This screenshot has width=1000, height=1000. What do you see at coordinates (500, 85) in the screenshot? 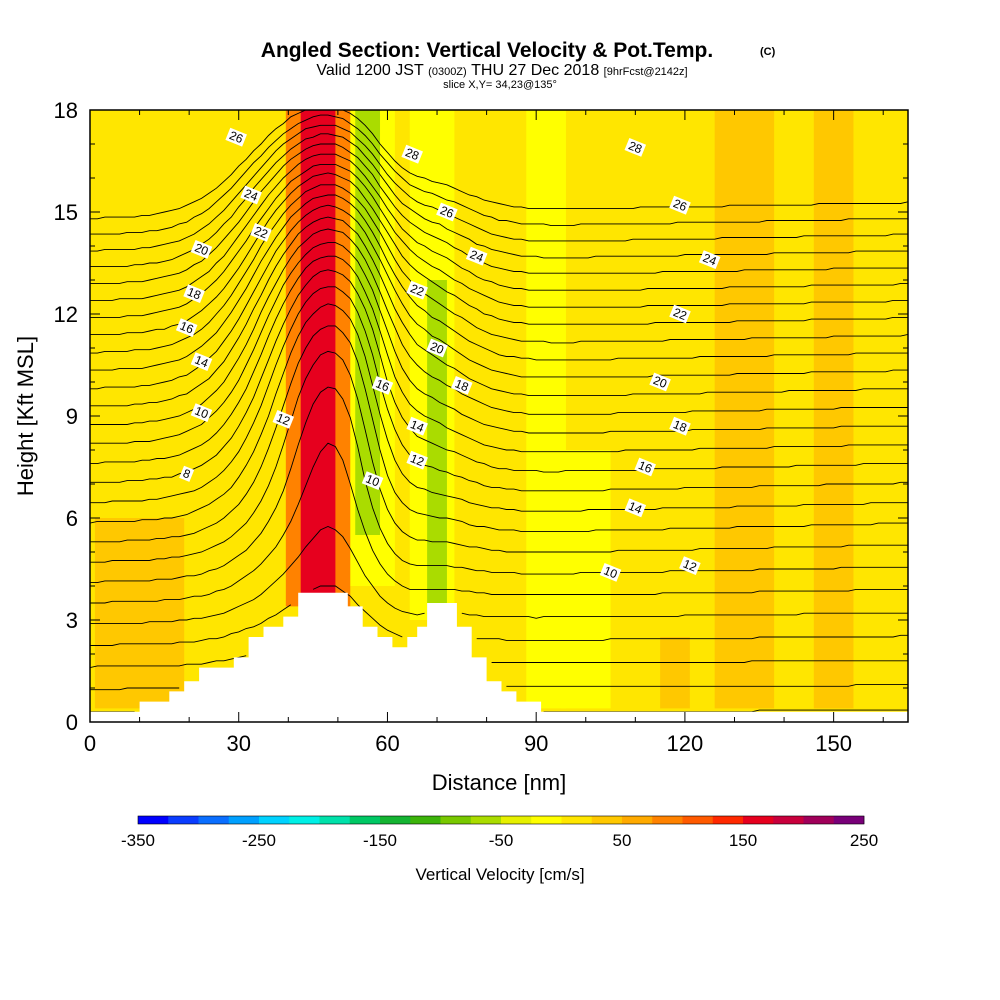
I see `slice-info: slice X,Y= 34,23@135°` at bounding box center [500, 85].